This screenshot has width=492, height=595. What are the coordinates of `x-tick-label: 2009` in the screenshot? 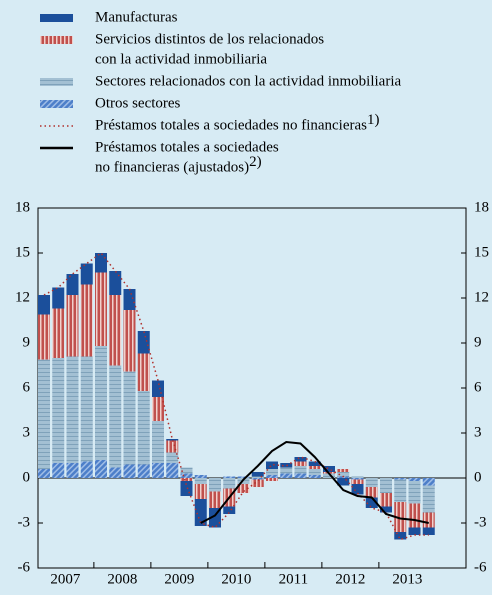 It's located at (179, 579).